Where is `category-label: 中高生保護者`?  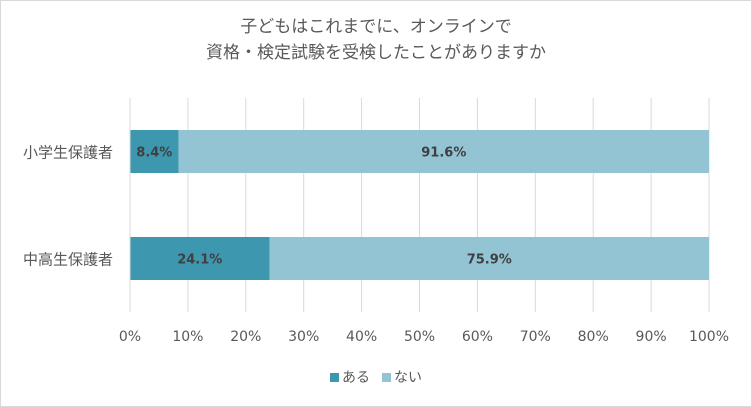 category-label: 中高生保護者 is located at coordinates (68, 260).